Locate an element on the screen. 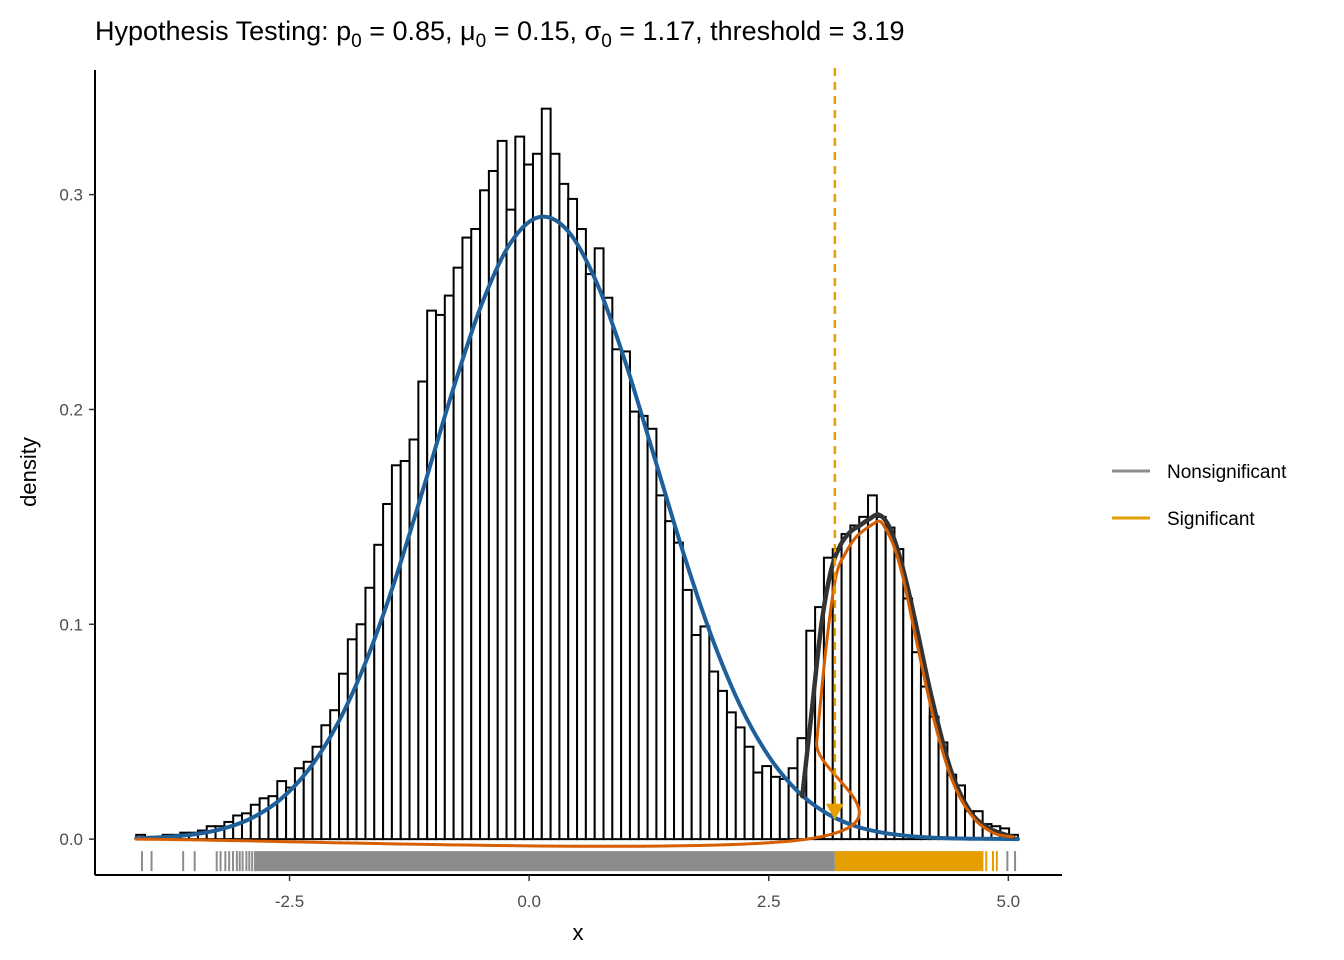 The image size is (1344, 960). y-tick-label: 0.0 is located at coordinates (71, 839).